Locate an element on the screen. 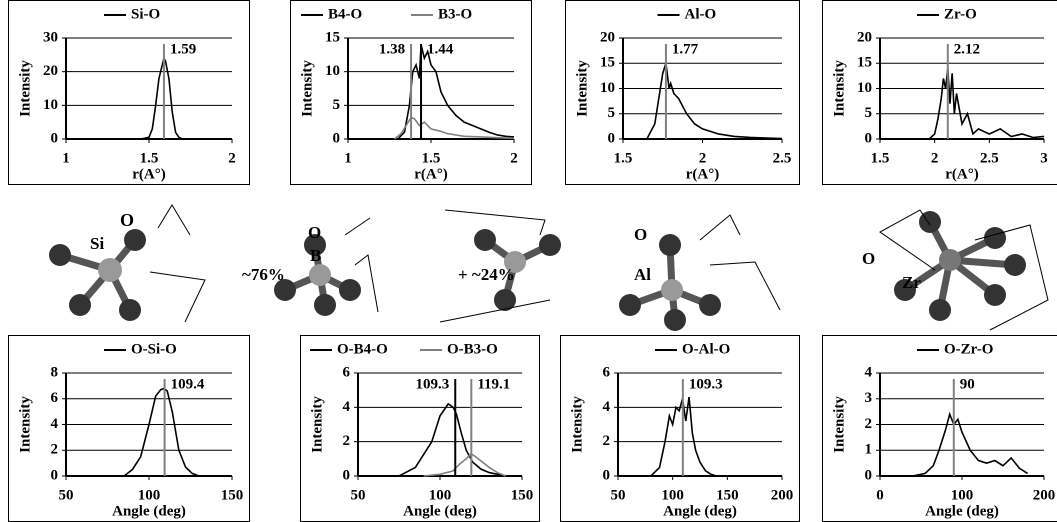 The height and width of the screenshot is (522, 1057). annotation-label: 1.44 is located at coordinates (440, 49).